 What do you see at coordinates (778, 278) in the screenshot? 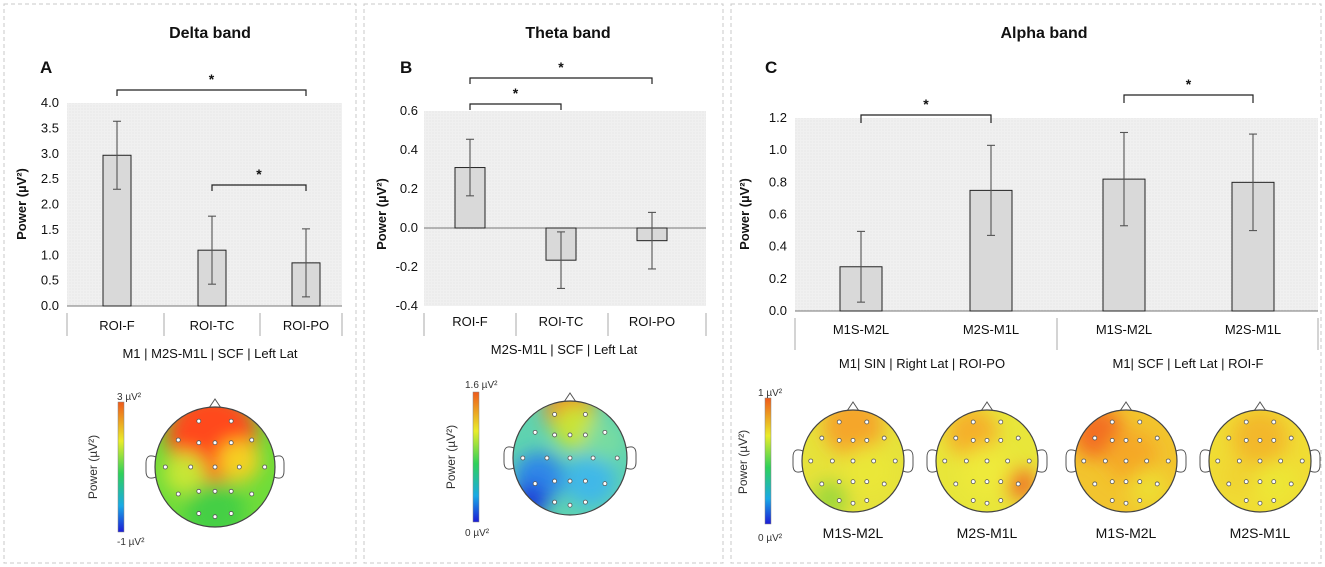
I see `y-tick-label: 0.2` at bounding box center [778, 278].